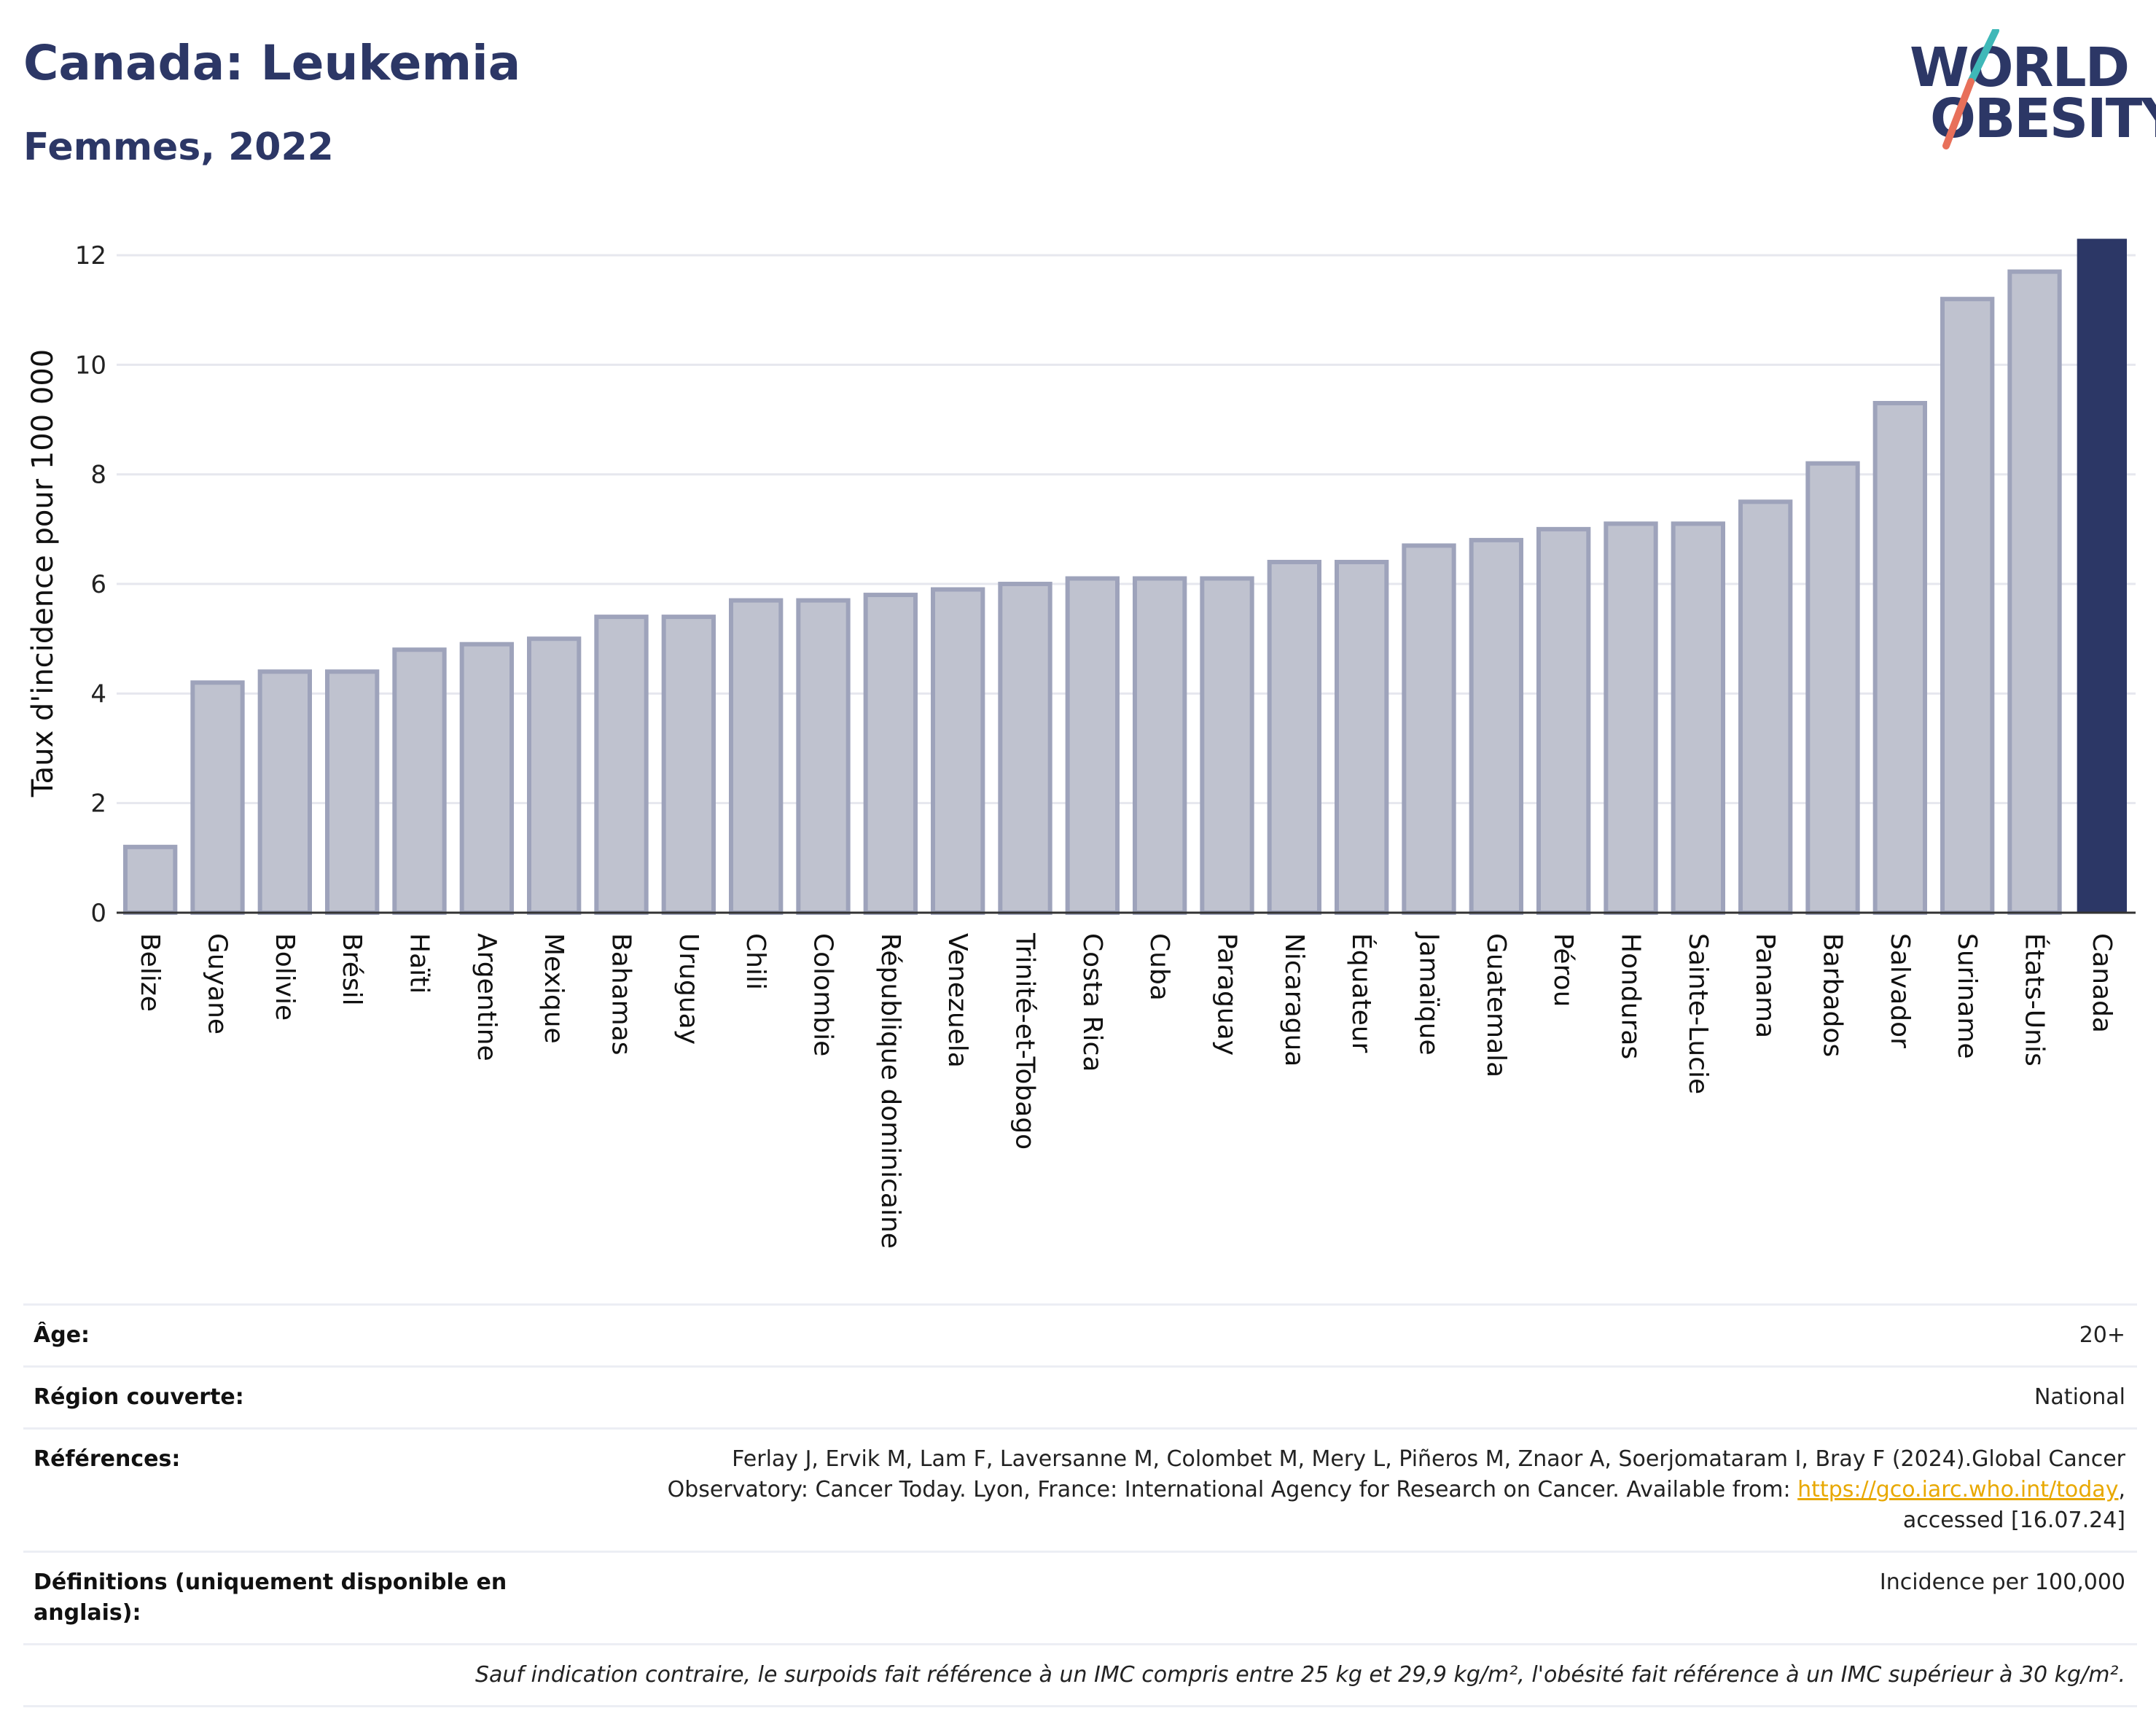  Describe the element at coordinates (2014, 1521) in the screenshot. I see `references-line-3: accessed [16.07.24]` at that location.